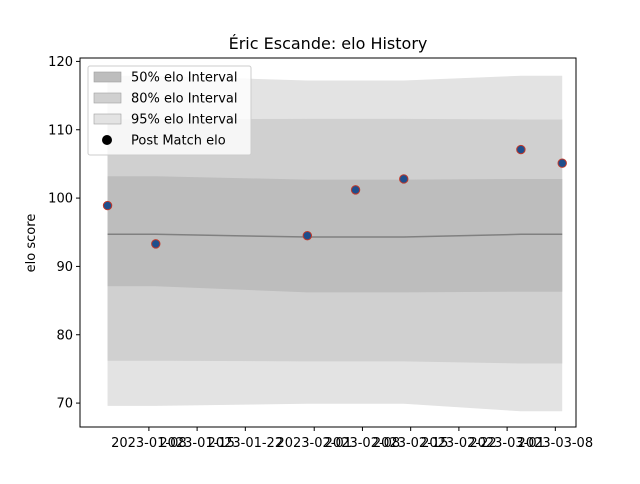 The image size is (640, 484). I want to click on legend-label-band95: 95% elo Interval, so click(184, 120).